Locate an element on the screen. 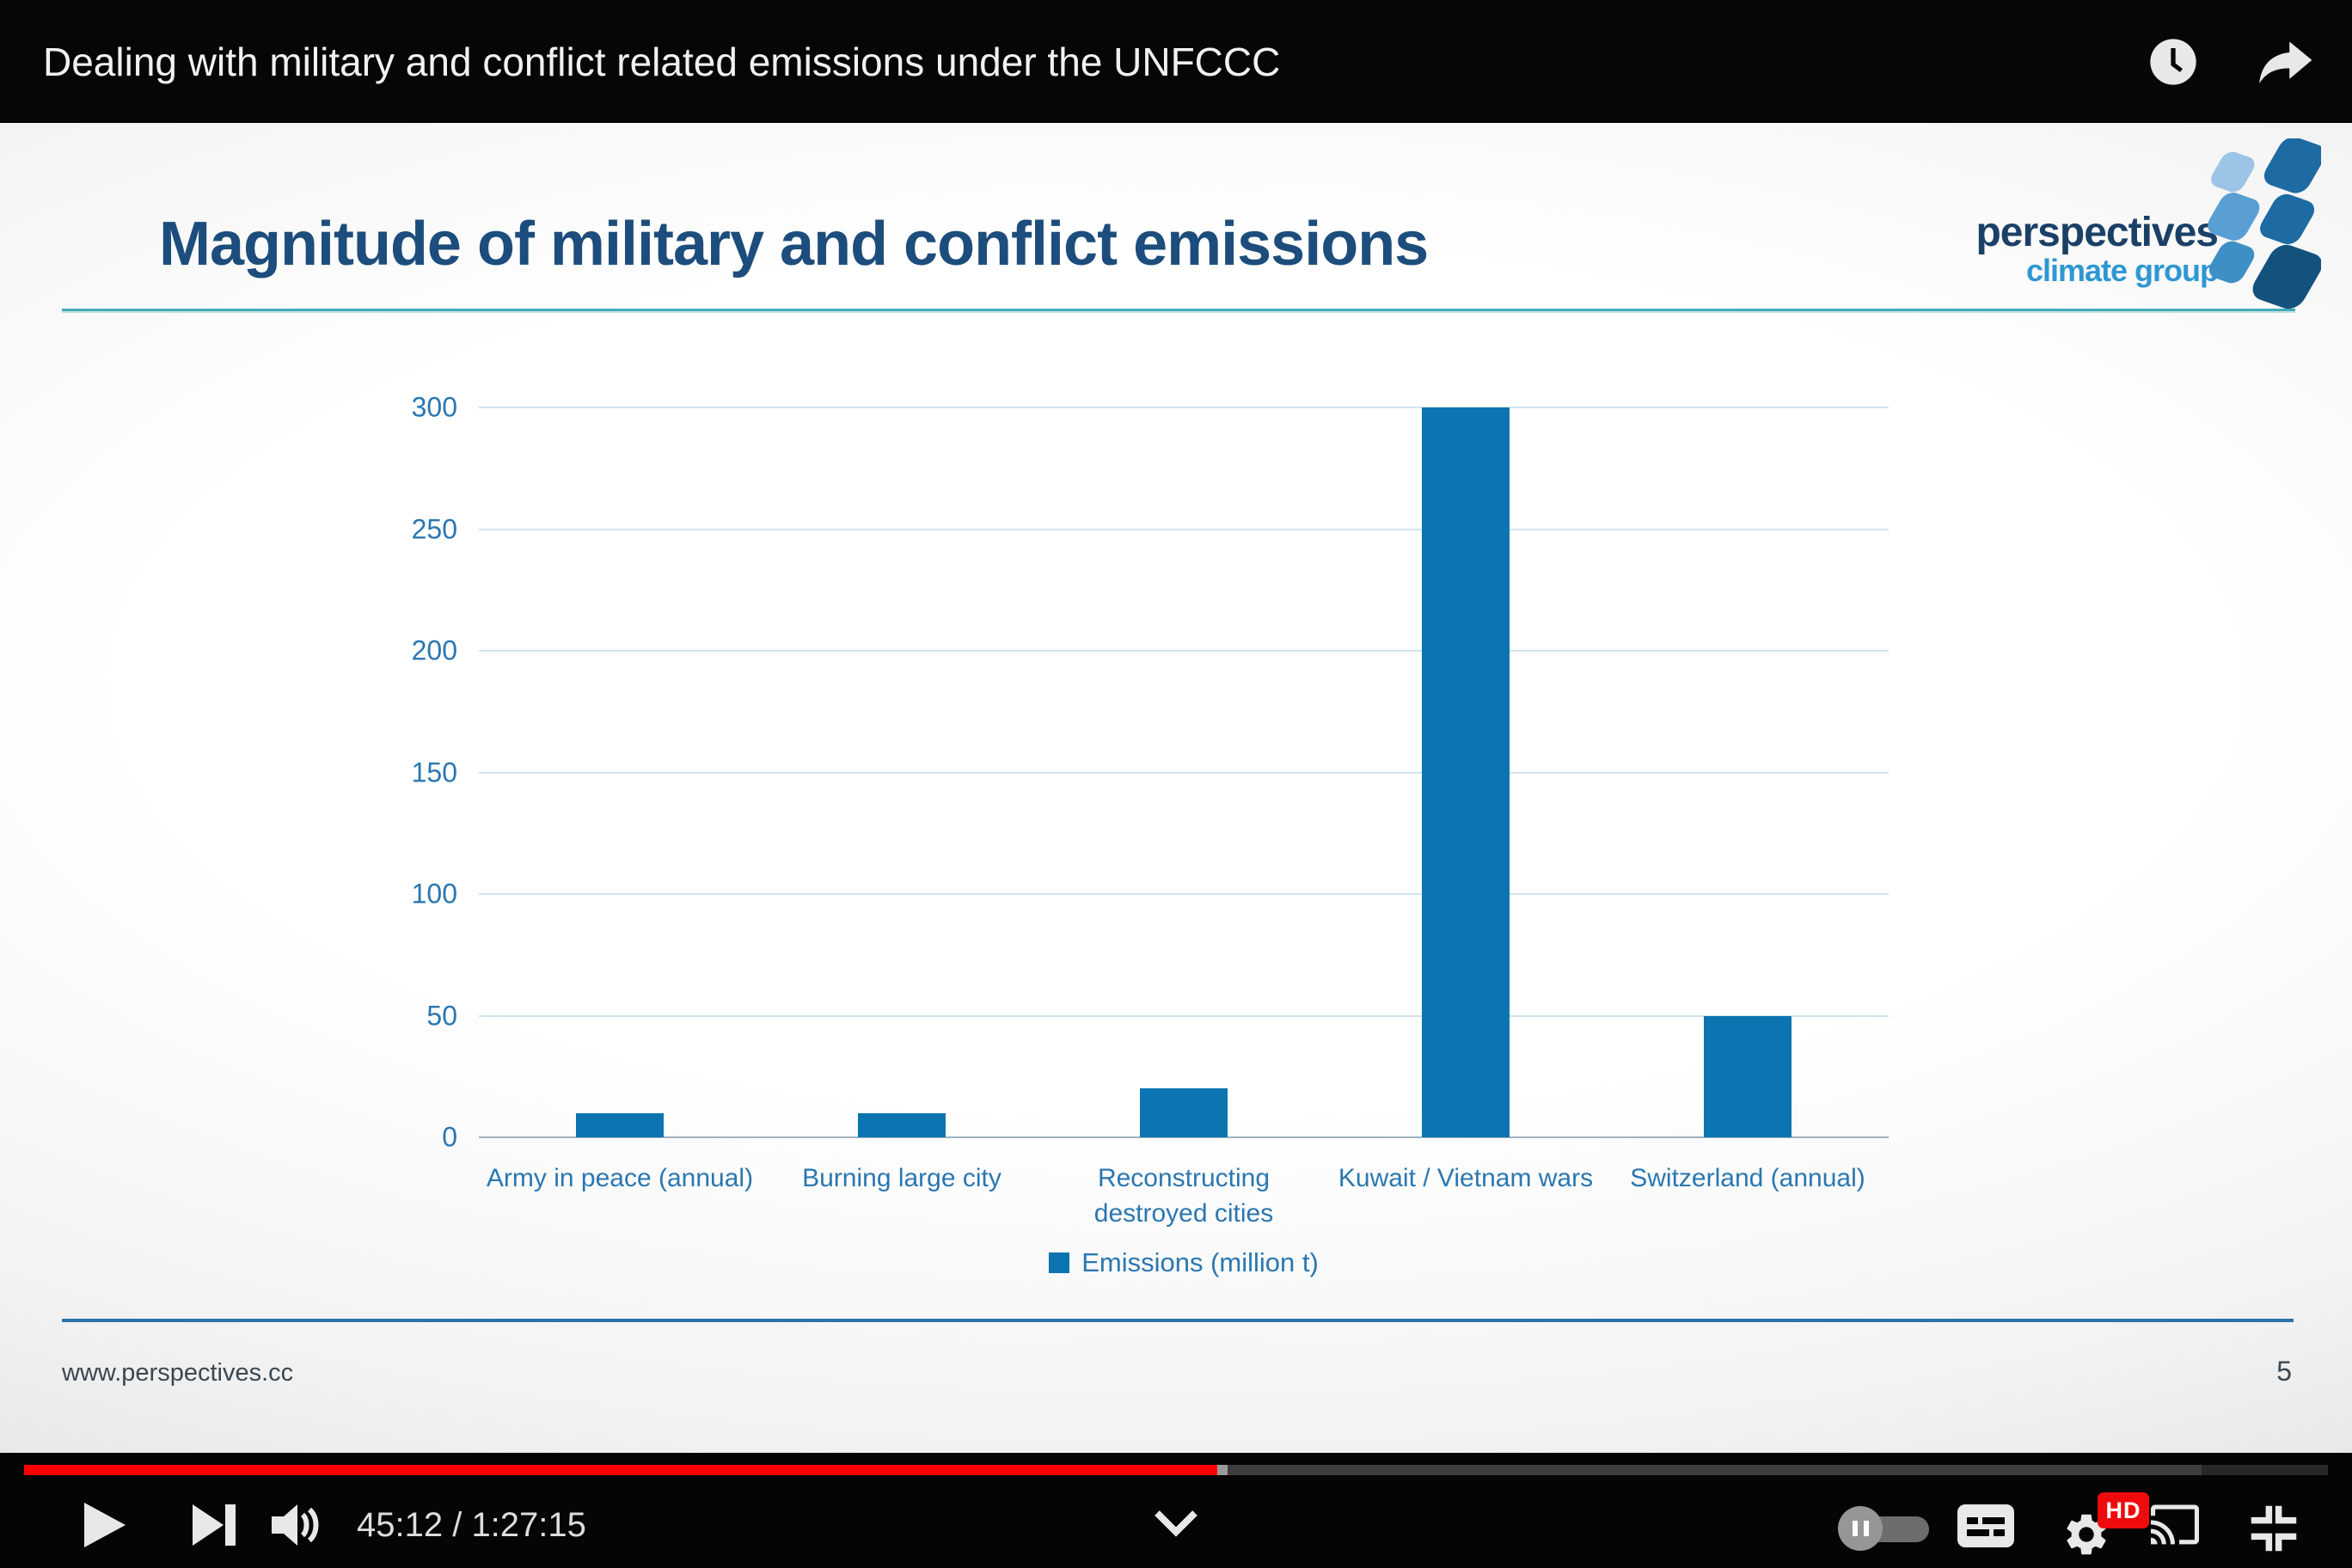  player-controls-bar: 45:12 / 1:27:15 HD is located at coordinates (1176, 1510).